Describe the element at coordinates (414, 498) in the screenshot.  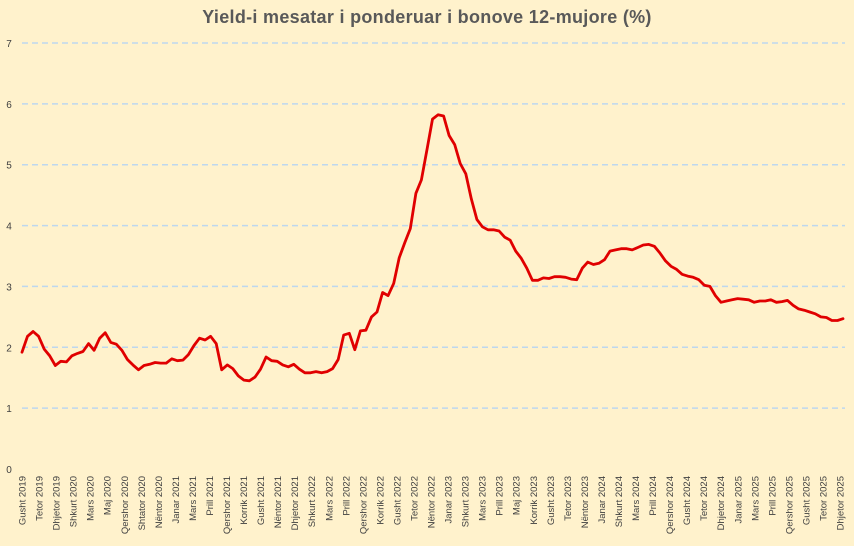
I see `x-tick-label: Tetor 2022` at that location.